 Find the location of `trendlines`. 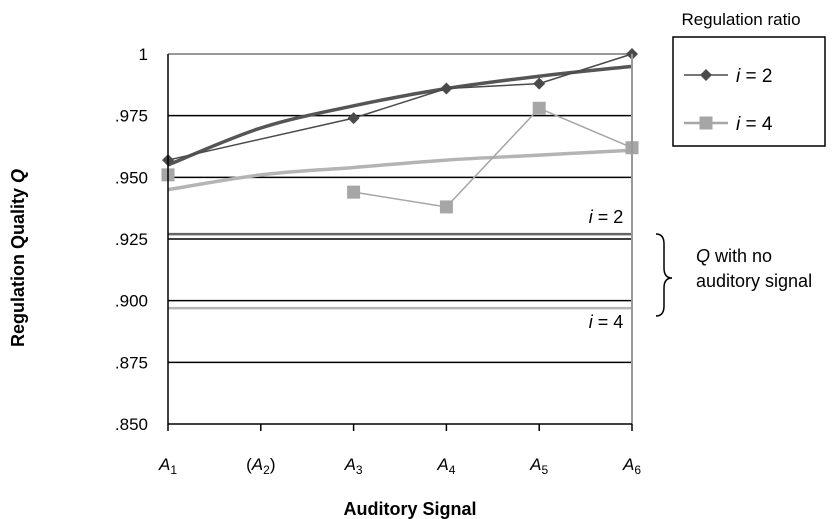

trendlines is located at coordinates (400, 128).